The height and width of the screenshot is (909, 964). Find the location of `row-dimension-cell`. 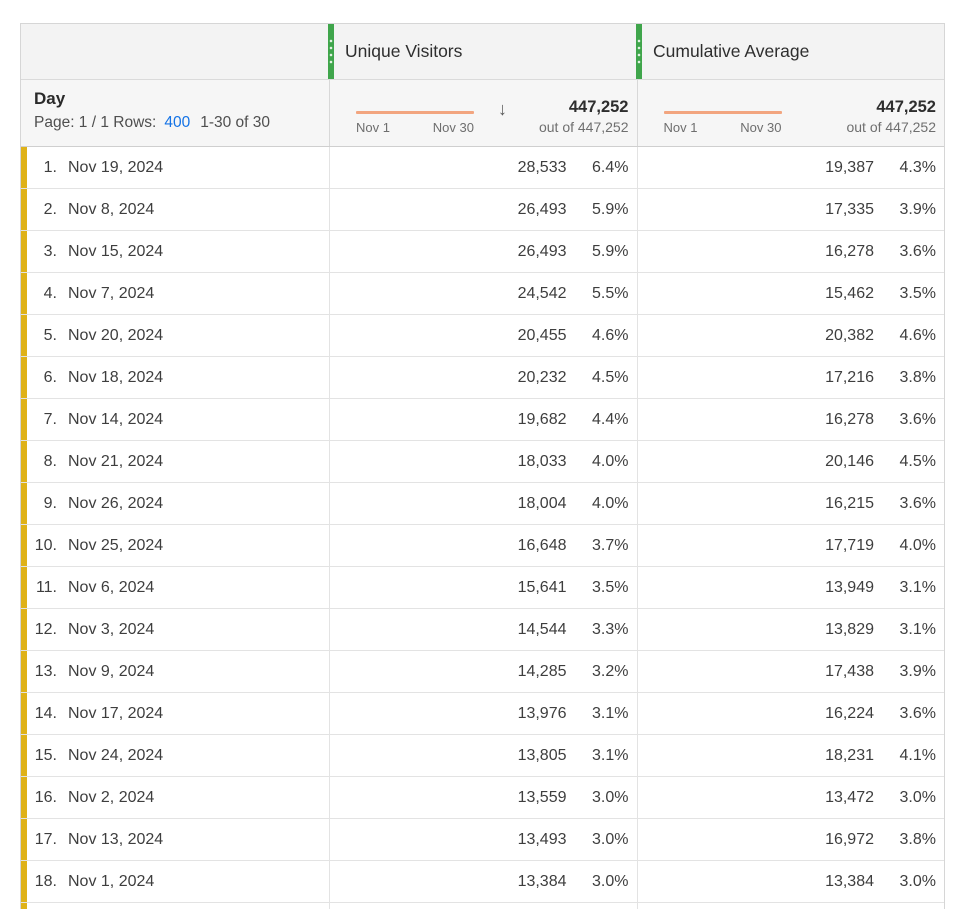

row-dimension-cell is located at coordinates (175, 906).